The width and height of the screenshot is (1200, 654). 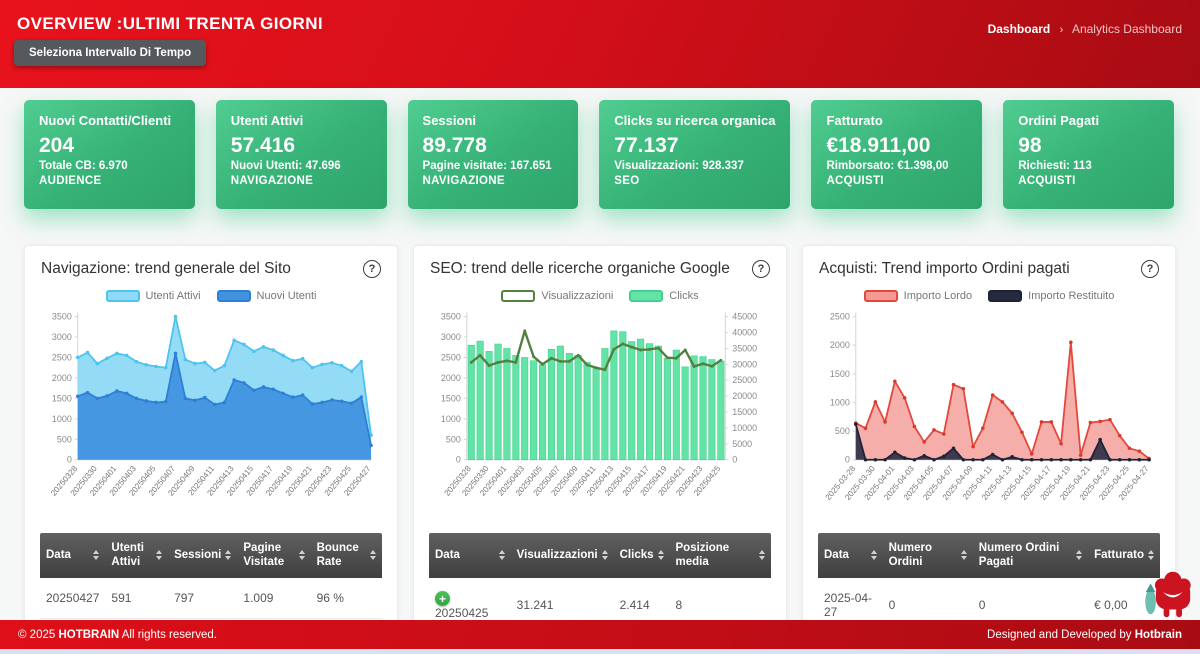 I want to click on column-header: Bounce Rate, so click(x=346, y=555).